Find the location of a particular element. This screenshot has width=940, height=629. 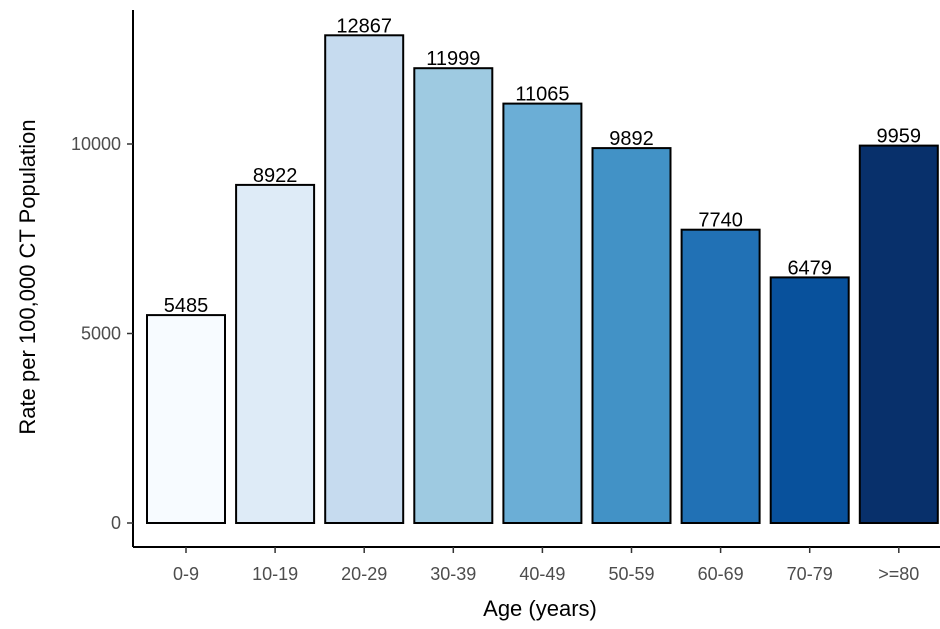

data-label-0-9: 5485 is located at coordinates (186, 306).